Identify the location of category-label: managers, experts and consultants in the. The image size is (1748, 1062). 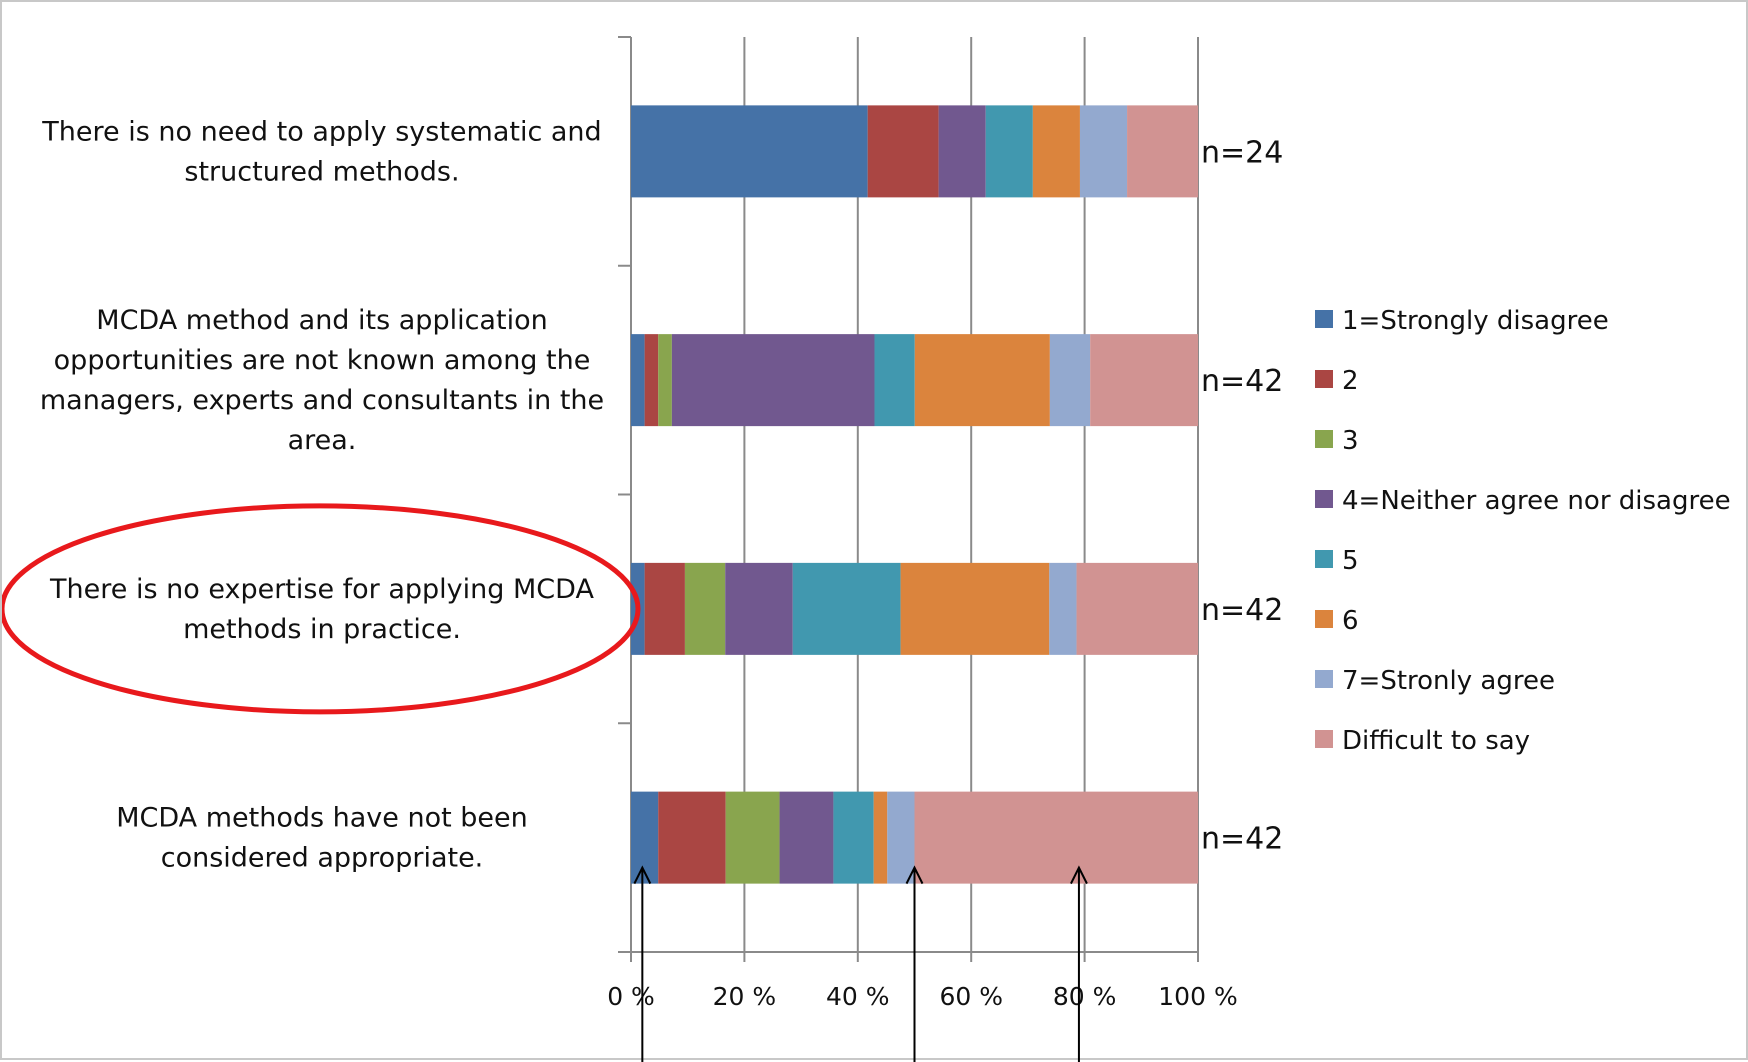
(322, 400).